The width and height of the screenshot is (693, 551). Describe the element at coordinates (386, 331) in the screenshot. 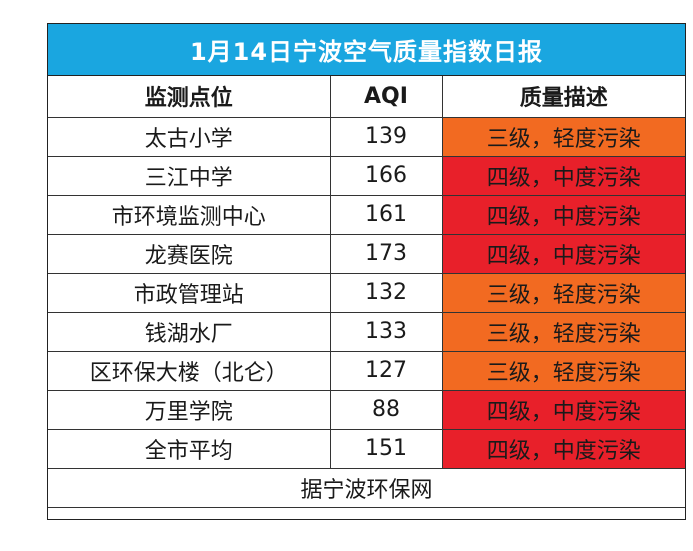

I see `aqi-cell: 133` at that location.